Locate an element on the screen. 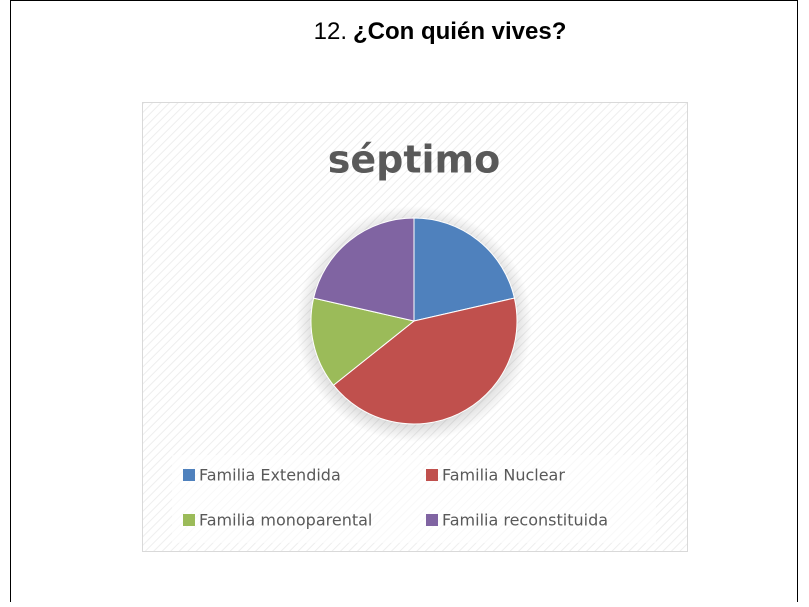 This screenshot has height=607, width=809. legend-bg is located at coordinates (414, 499).